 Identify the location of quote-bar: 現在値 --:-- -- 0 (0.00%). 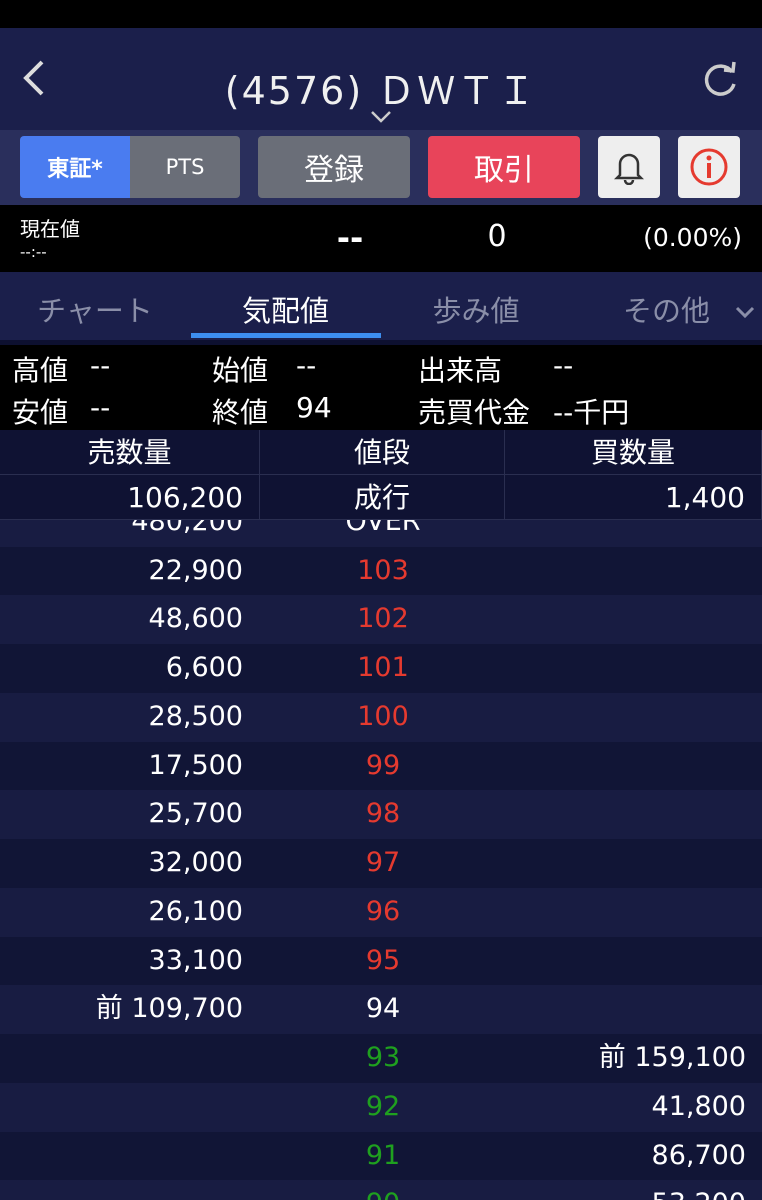
(381, 238).